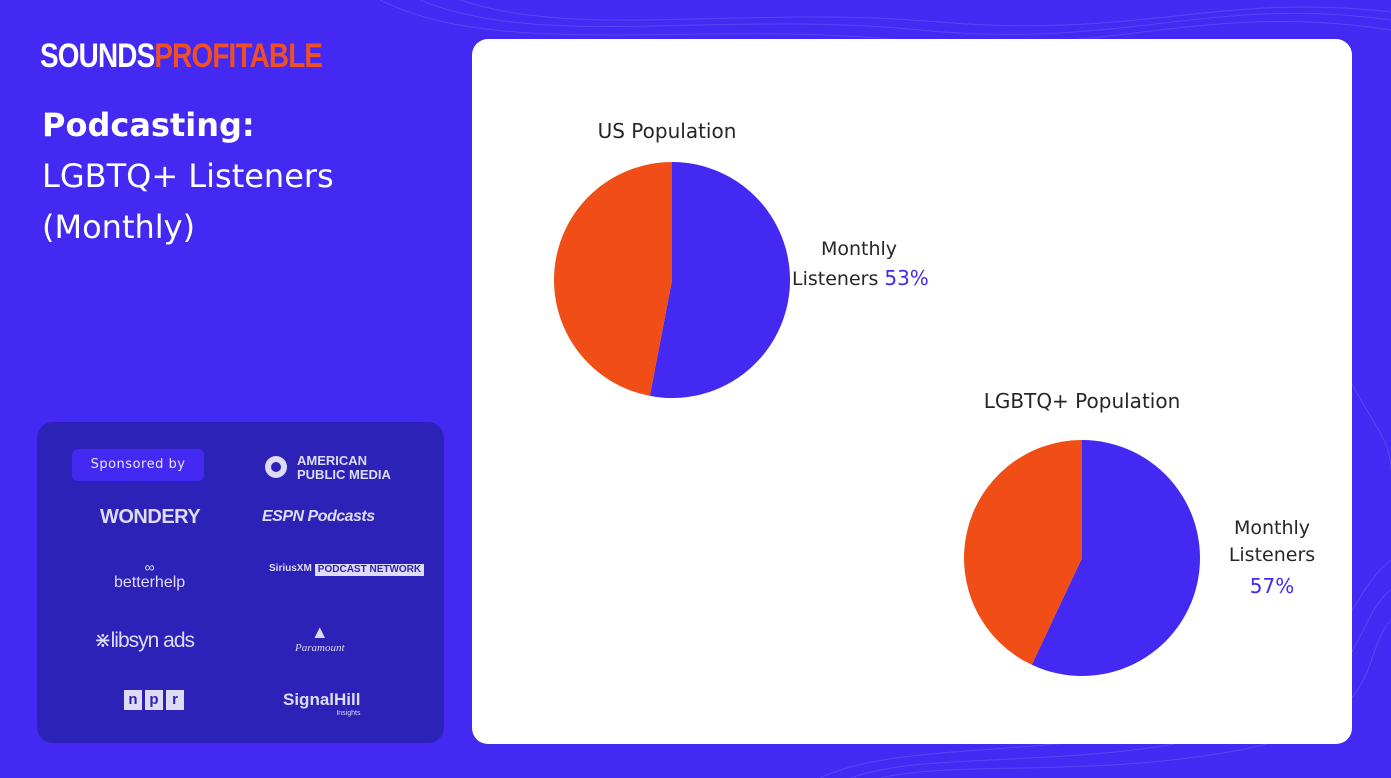  I want to click on signalhill-subtext: Insights, so click(348, 713).